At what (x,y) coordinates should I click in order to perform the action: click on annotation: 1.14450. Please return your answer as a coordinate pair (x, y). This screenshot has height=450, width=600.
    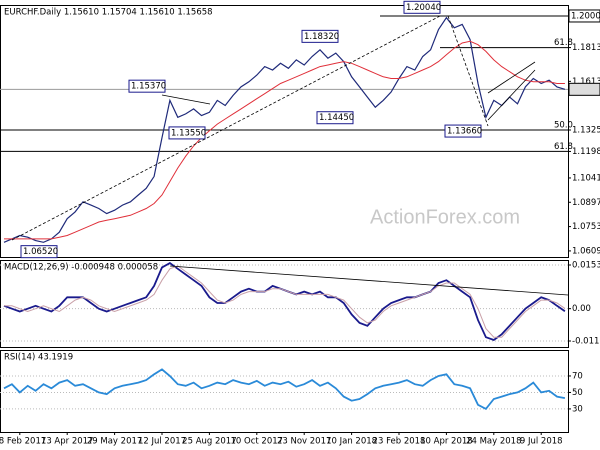
    Looking at the image, I should click on (336, 118).